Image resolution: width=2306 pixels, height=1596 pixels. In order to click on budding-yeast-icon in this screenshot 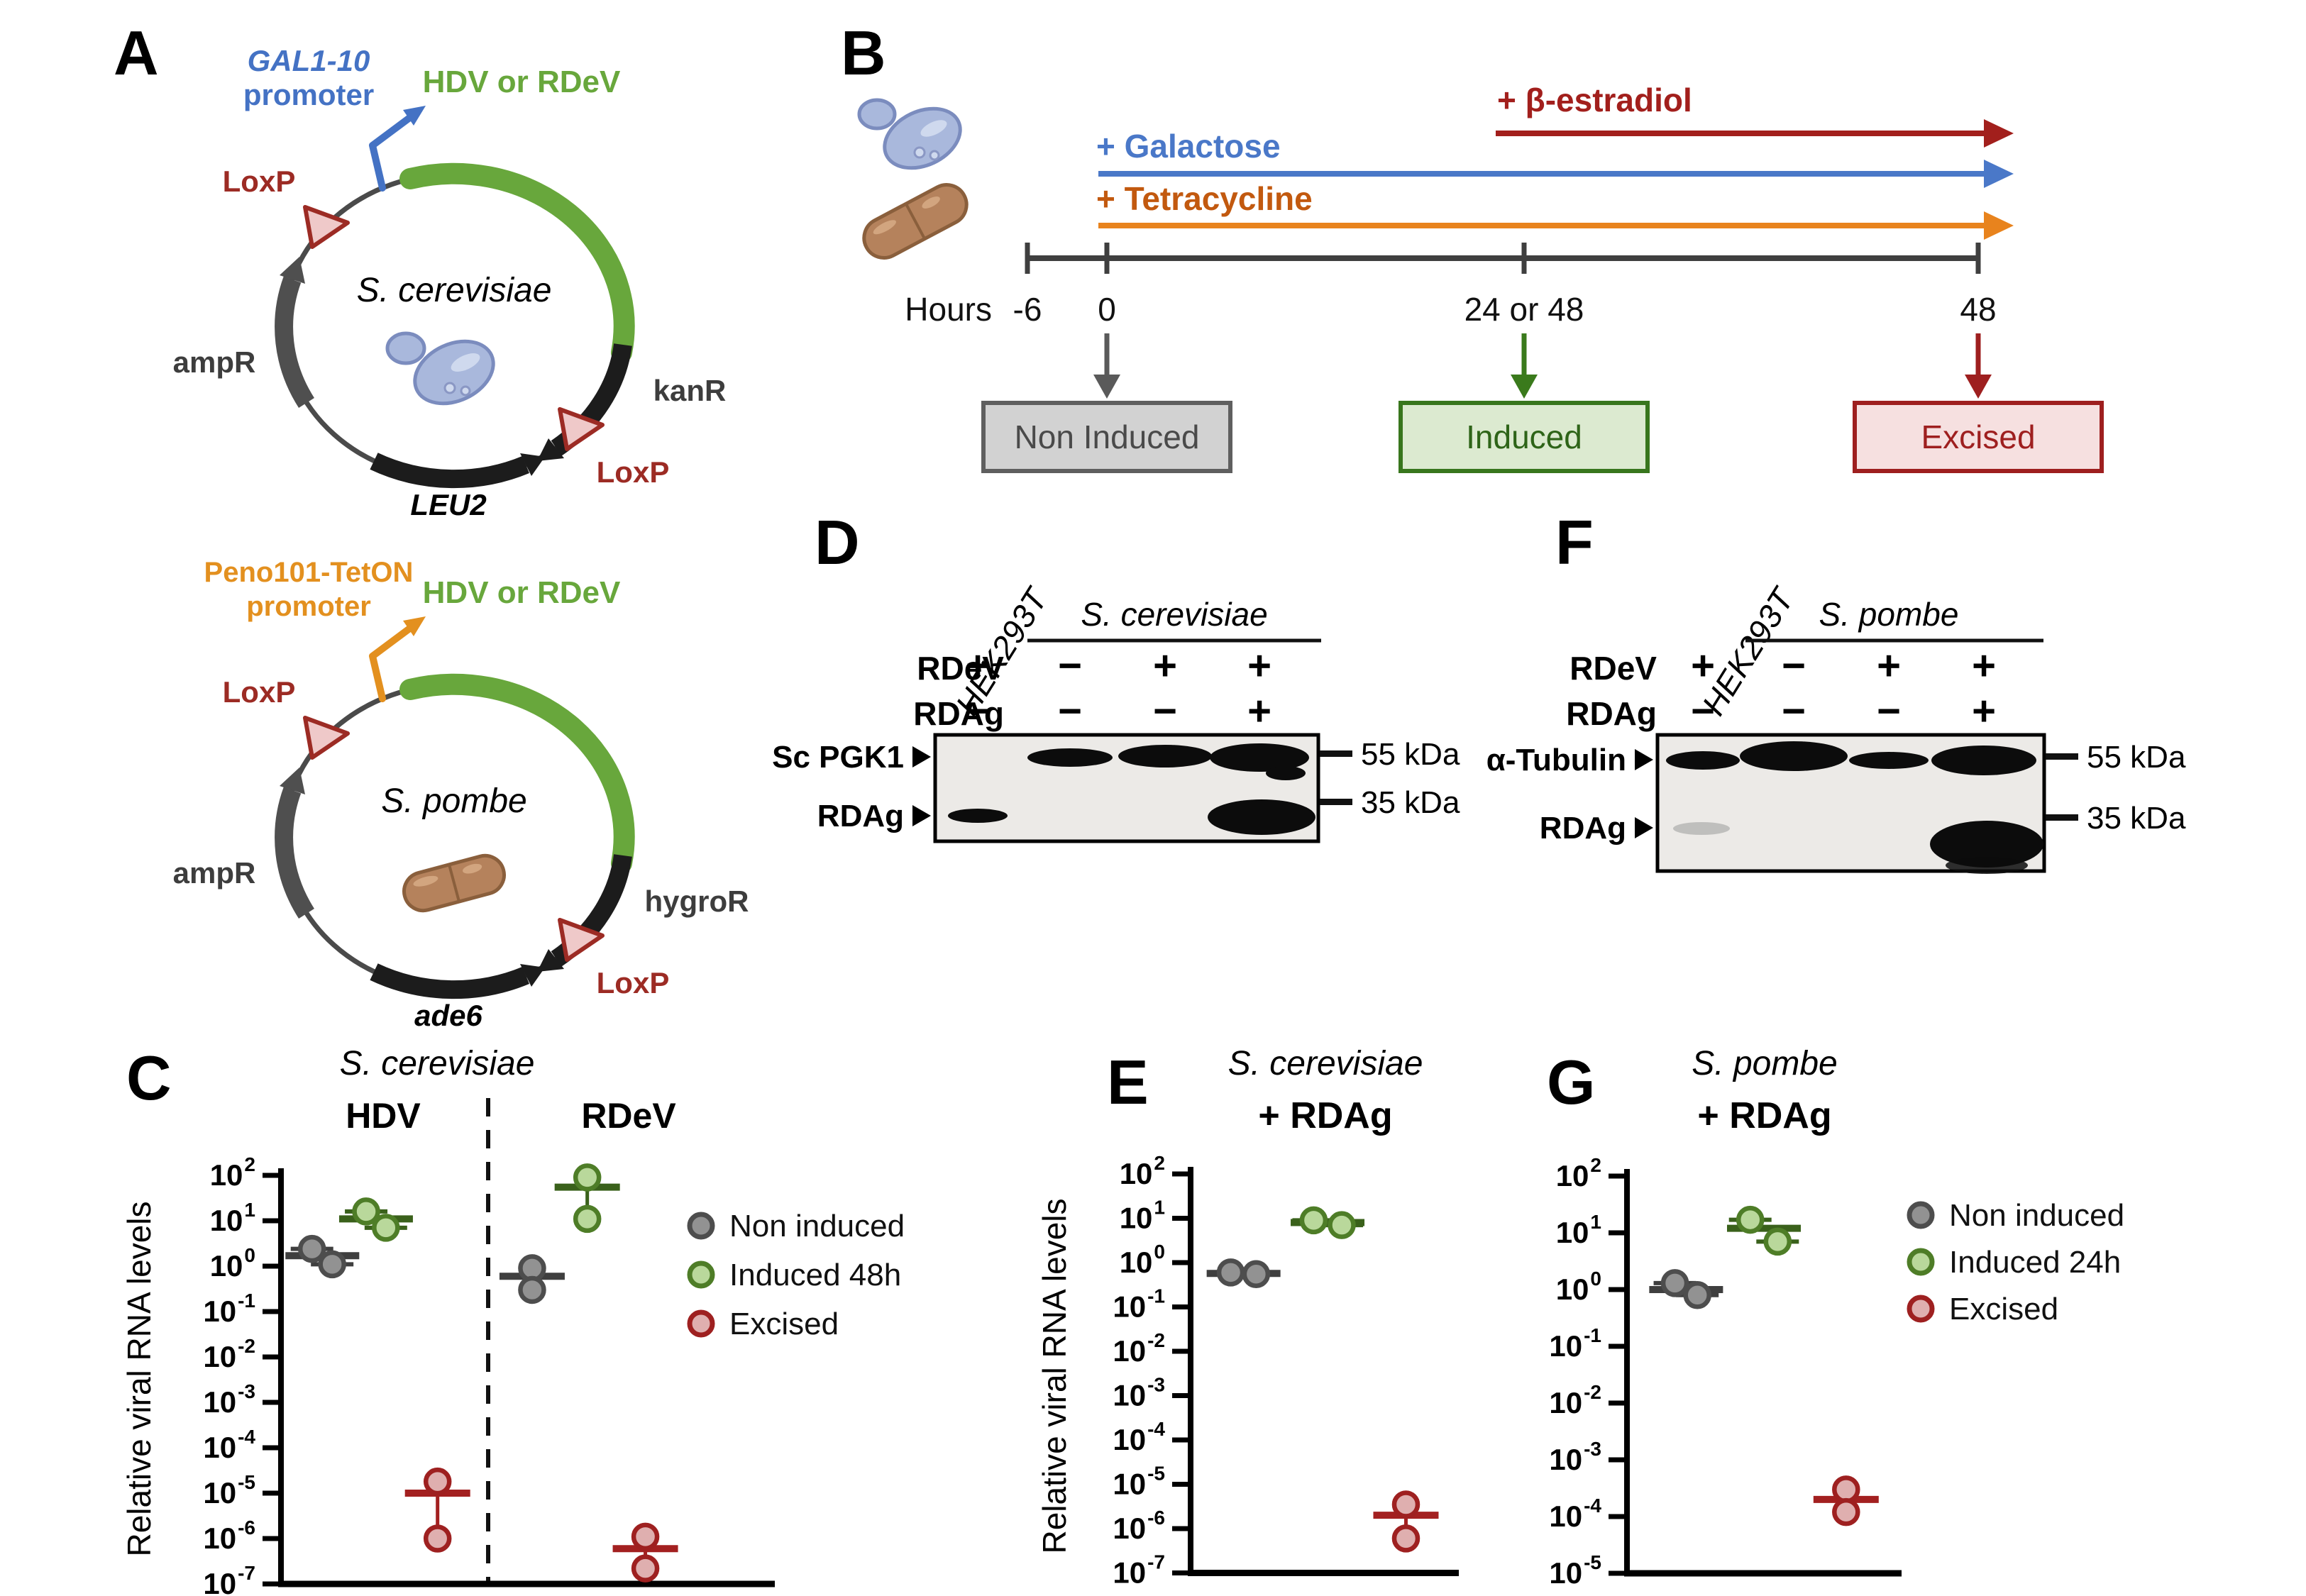, I will do `click(909, 134)`.